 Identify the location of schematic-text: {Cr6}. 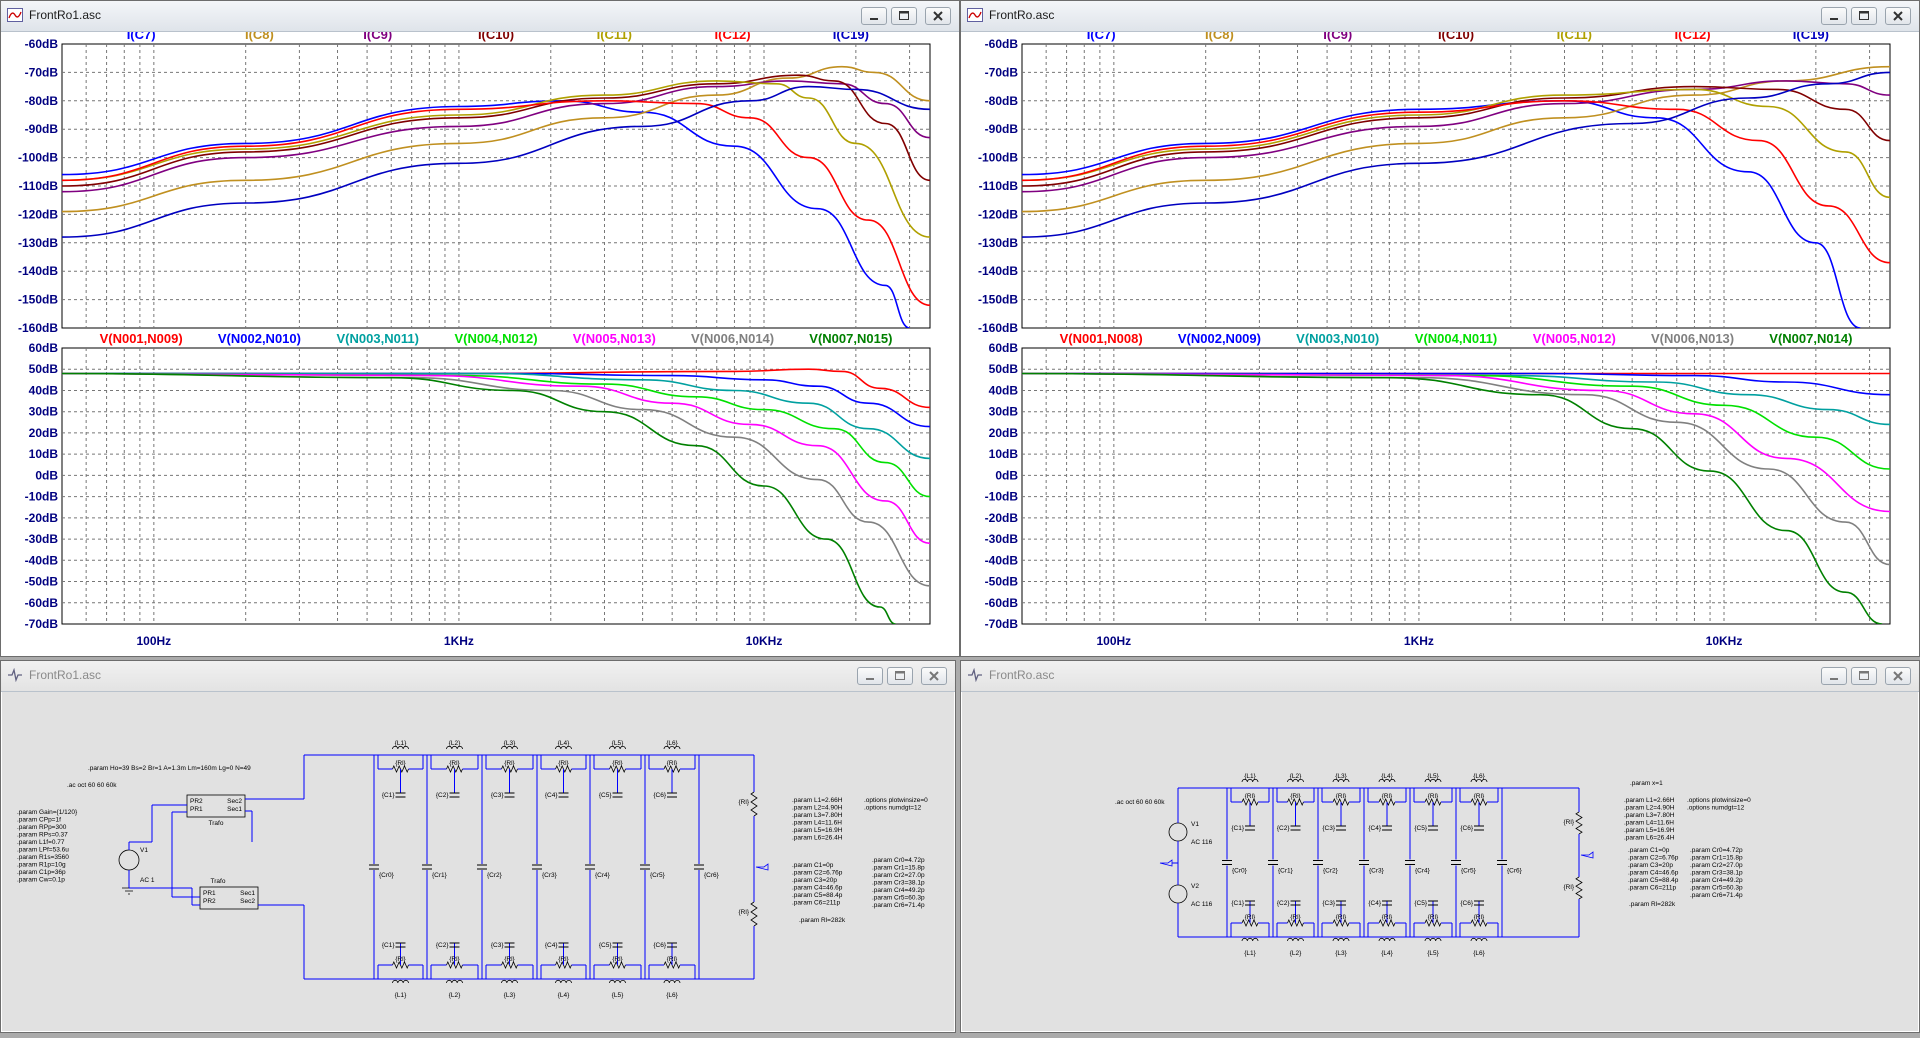
(1515, 871).